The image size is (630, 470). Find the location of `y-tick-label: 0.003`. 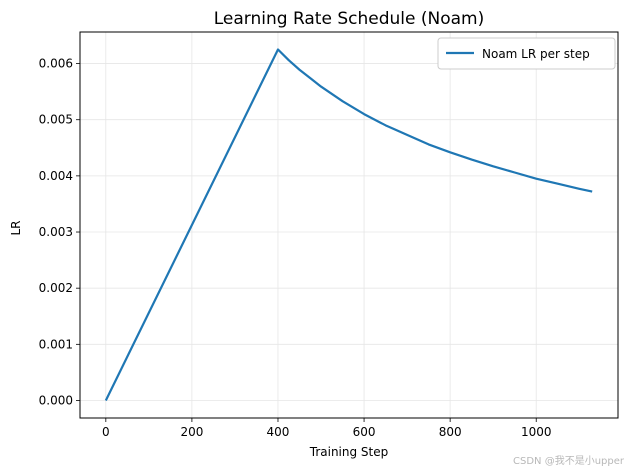

y-tick-label: 0.003 is located at coordinates (56, 232).